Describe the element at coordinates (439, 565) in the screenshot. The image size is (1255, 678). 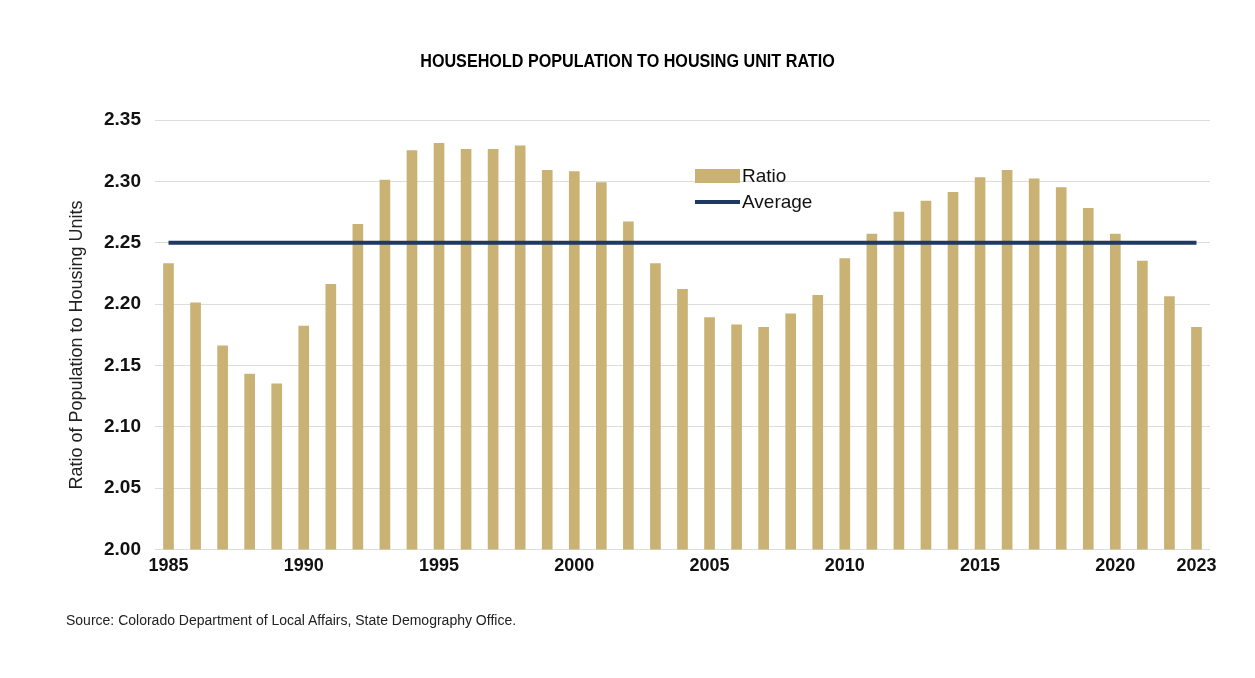
I see `x-tick-label: 1995` at that location.